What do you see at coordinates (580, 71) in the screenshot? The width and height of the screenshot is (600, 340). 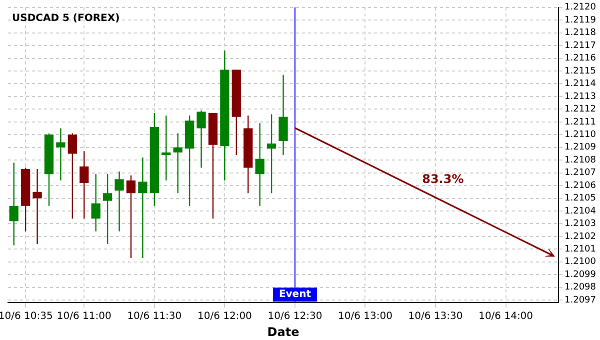 I see `y-tick-label: 1.2115` at bounding box center [580, 71].